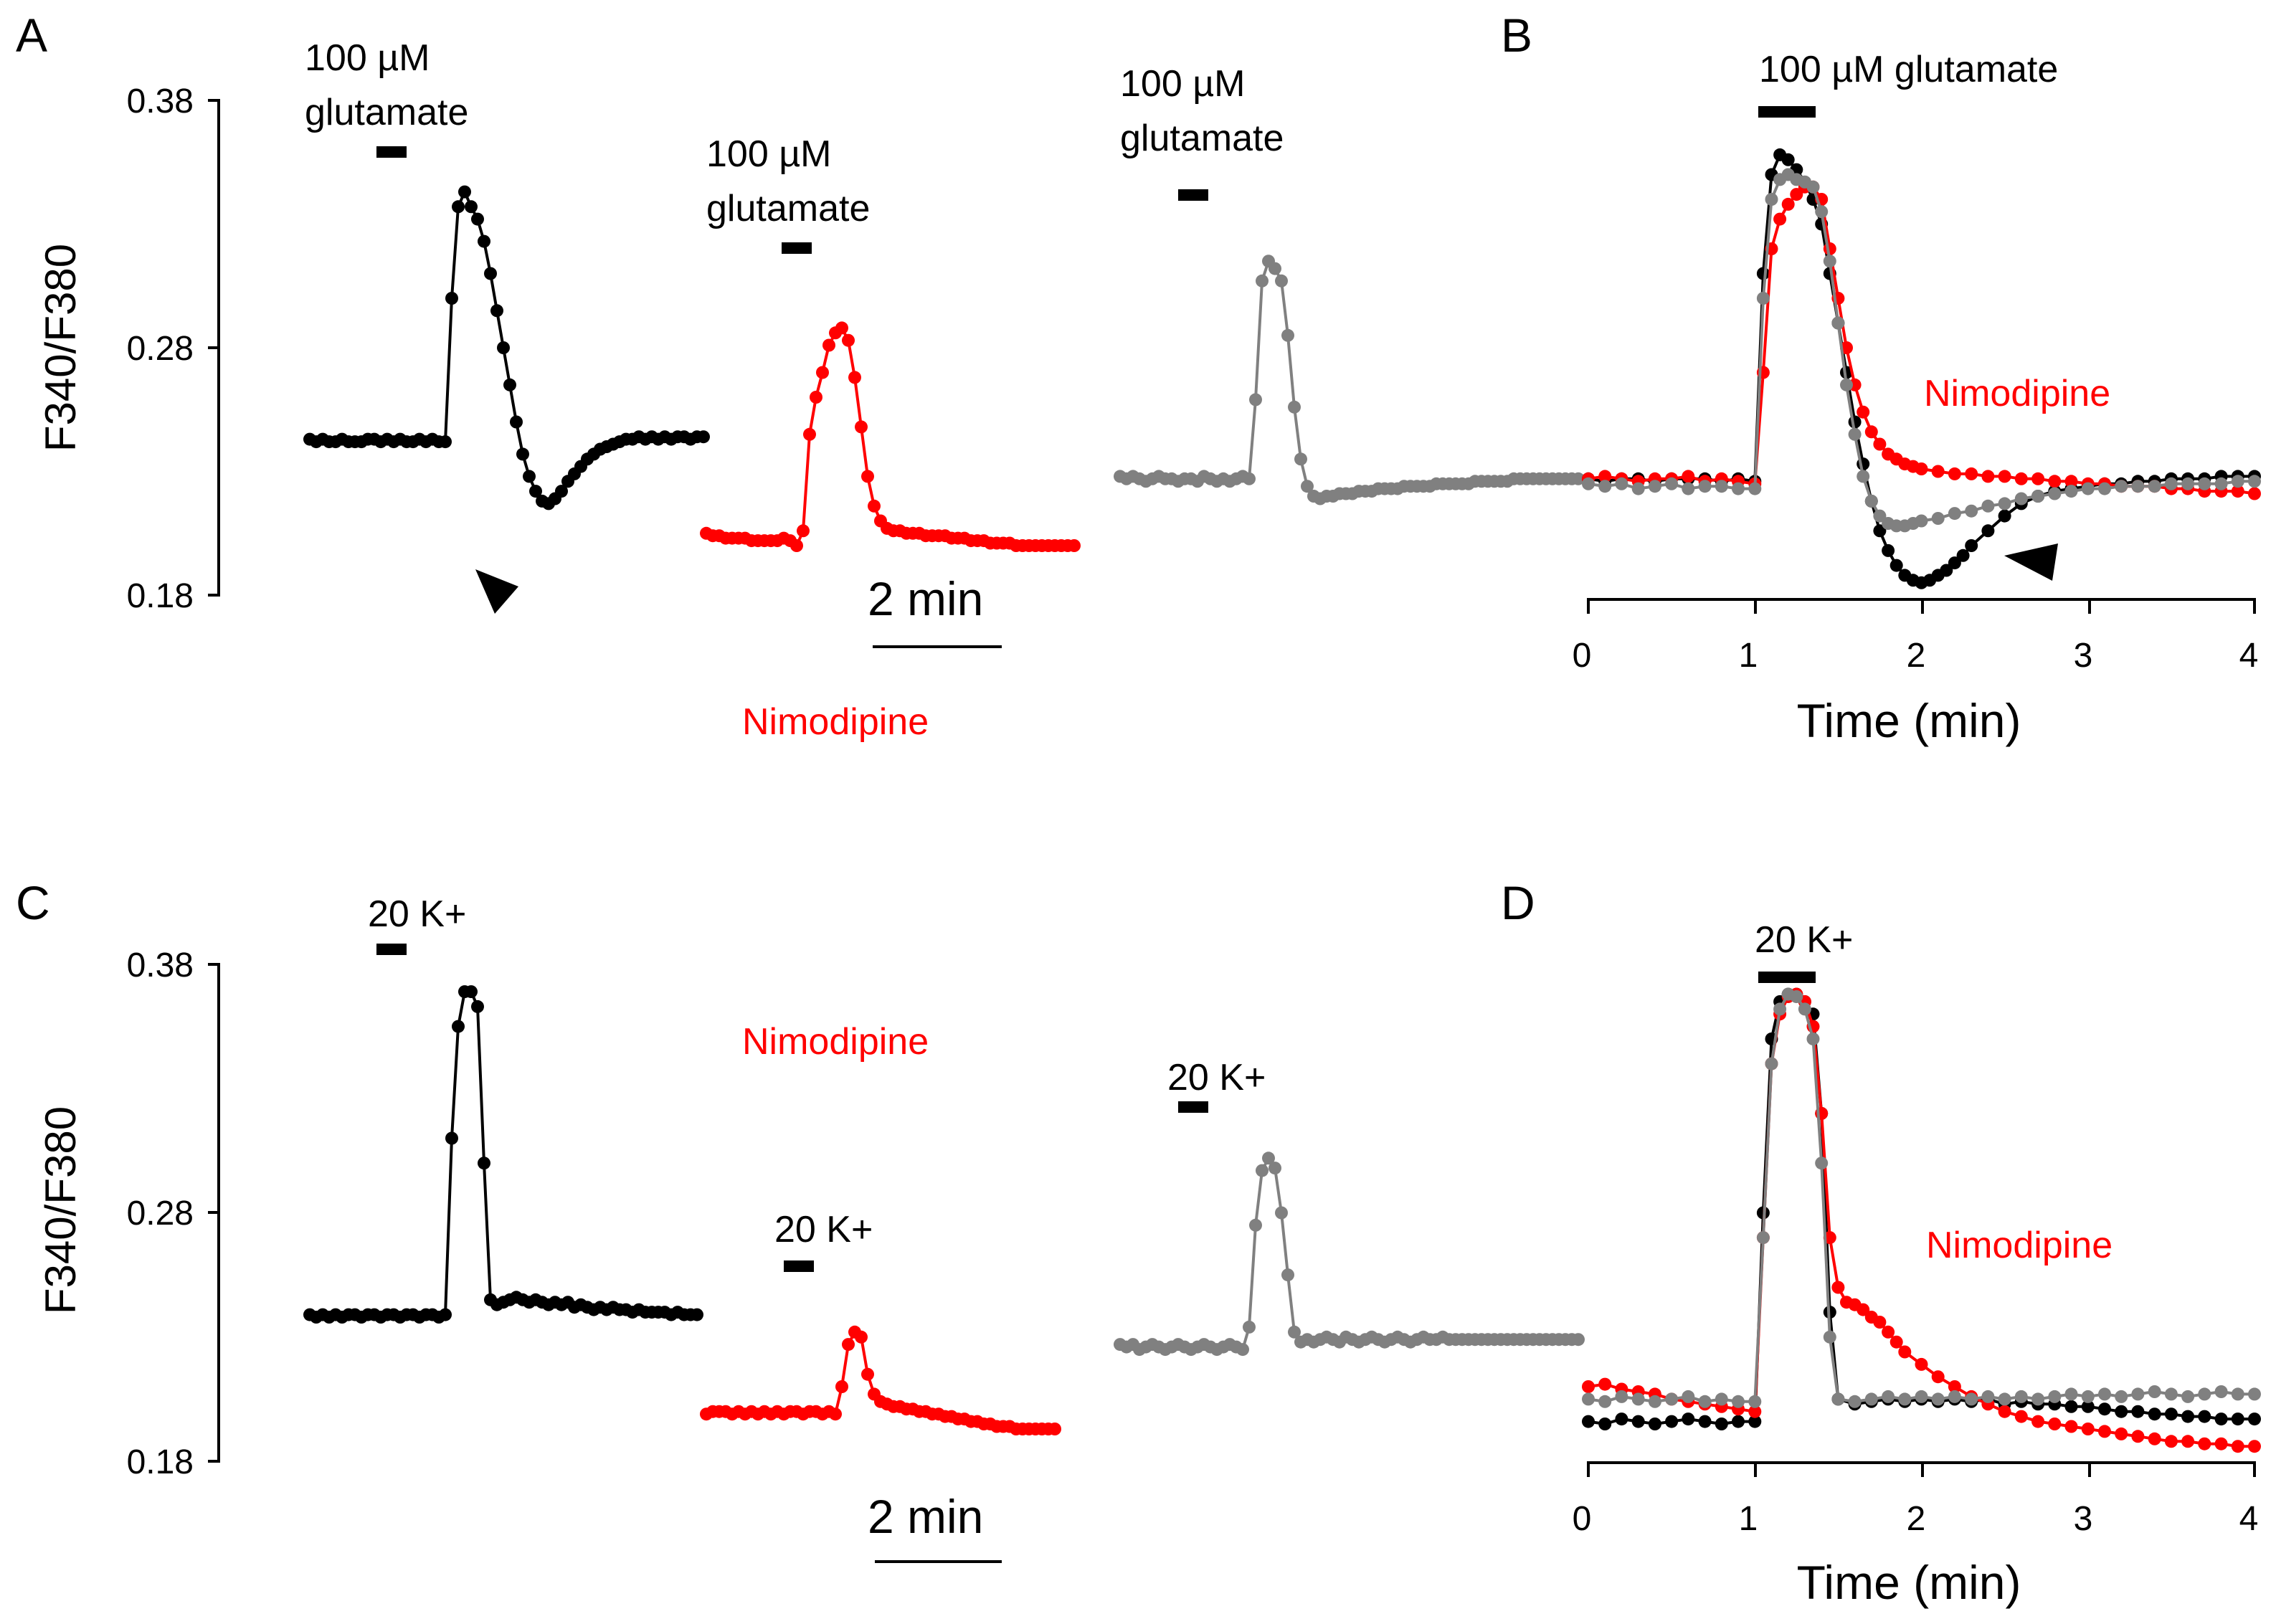 This screenshot has width=2276, height=1624. I want to click on y-tick-label-a-1: 0.38, so click(160, 101).